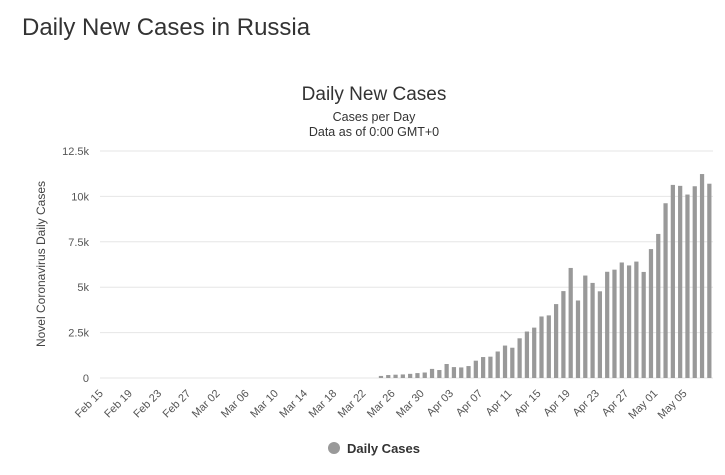  I want to click on x-tick-label: Mar 02, so click(206, 404).